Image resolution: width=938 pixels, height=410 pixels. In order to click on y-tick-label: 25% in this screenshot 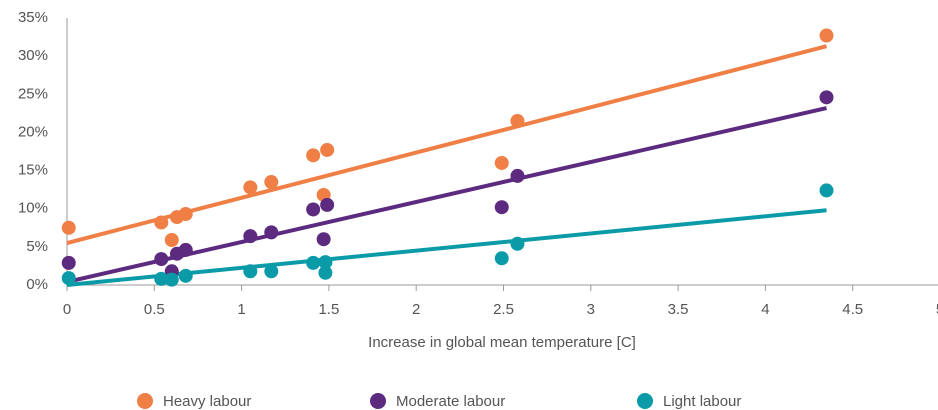, I will do `click(33, 93)`.